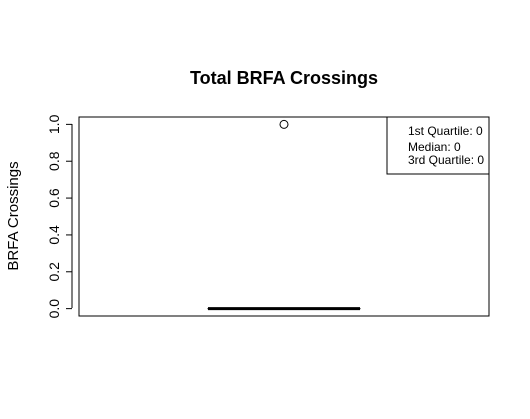  Describe the element at coordinates (445, 131) in the screenshot. I see `legend-entry-q1: 1st Quartile: 0` at that location.